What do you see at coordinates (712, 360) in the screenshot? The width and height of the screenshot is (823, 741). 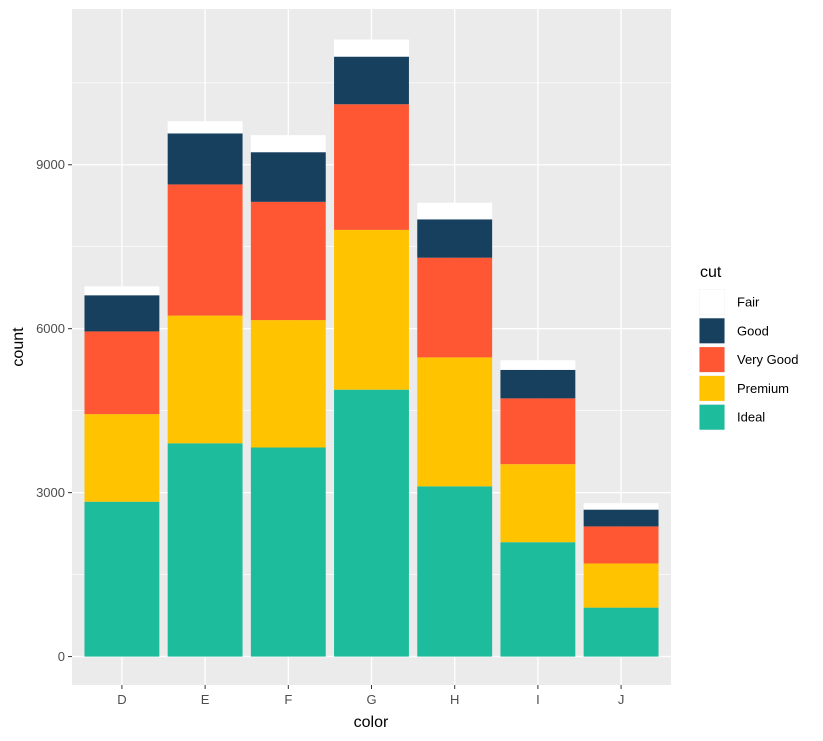 I see `legend-swatch-very-good` at bounding box center [712, 360].